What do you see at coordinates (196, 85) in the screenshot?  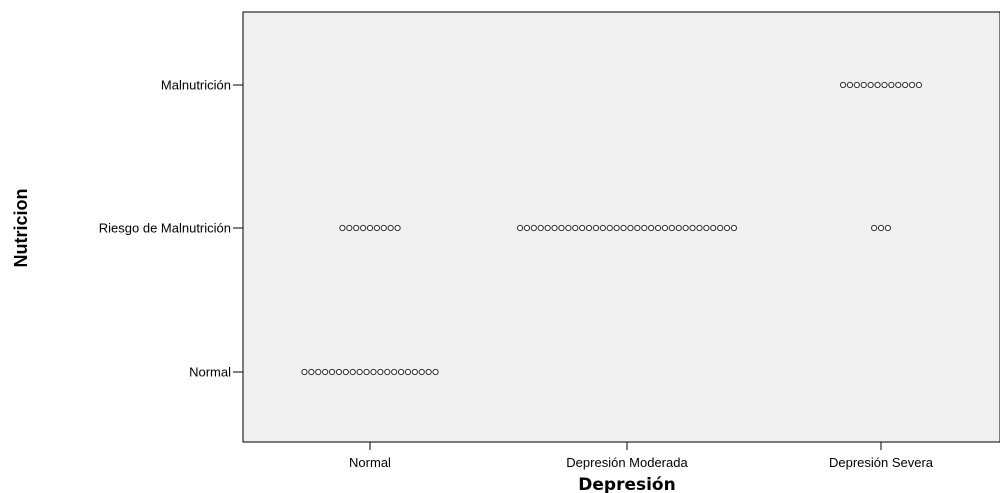 I see `y-tick-label: Malnutrición` at bounding box center [196, 85].